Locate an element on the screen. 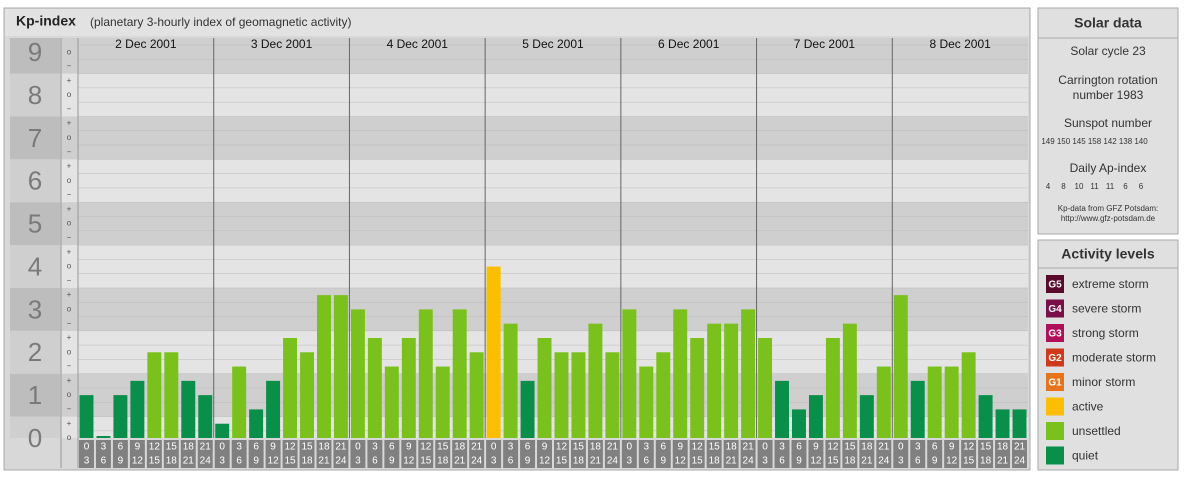 This screenshot has height=480, width=1184. y-tick-label: 4 is located at coordinates (35, 266).